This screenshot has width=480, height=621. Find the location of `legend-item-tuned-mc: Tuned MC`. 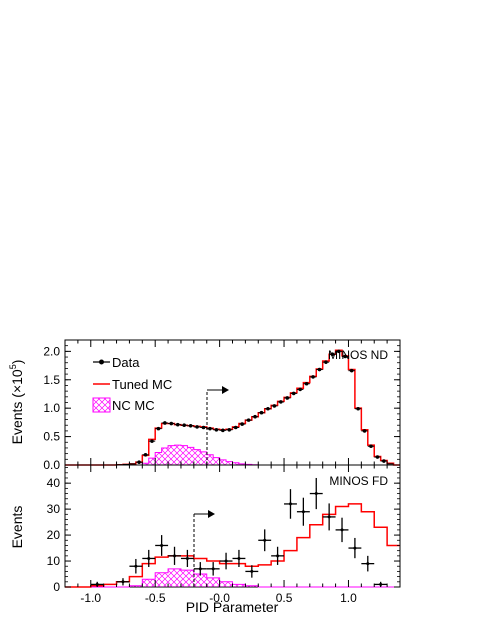

legend-item-tuned-mc: Tuned MC is located at coordinates (132, 384).